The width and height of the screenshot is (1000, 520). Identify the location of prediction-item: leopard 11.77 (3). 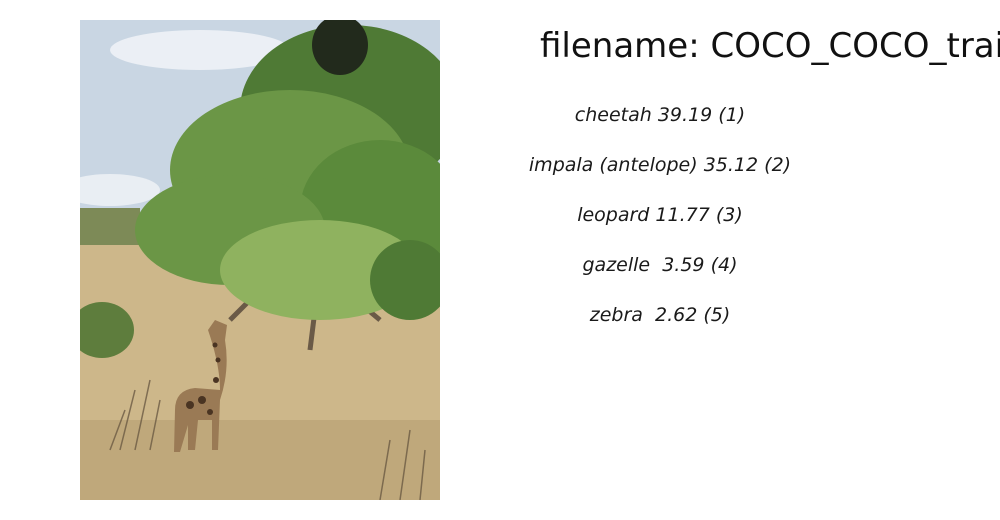
(660, 215).